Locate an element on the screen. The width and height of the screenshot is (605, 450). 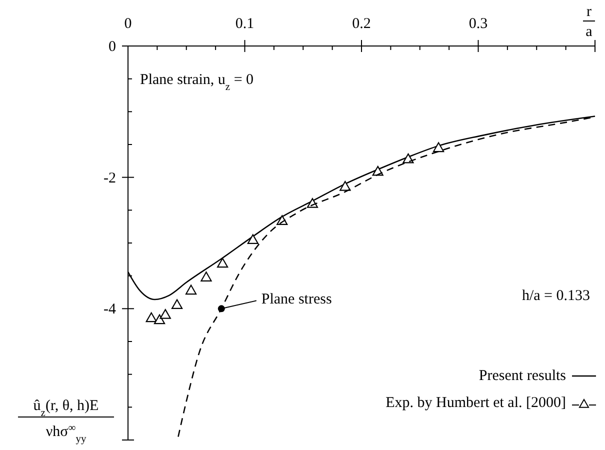
annotation: Plane stress is located at coordinates (296, 300).